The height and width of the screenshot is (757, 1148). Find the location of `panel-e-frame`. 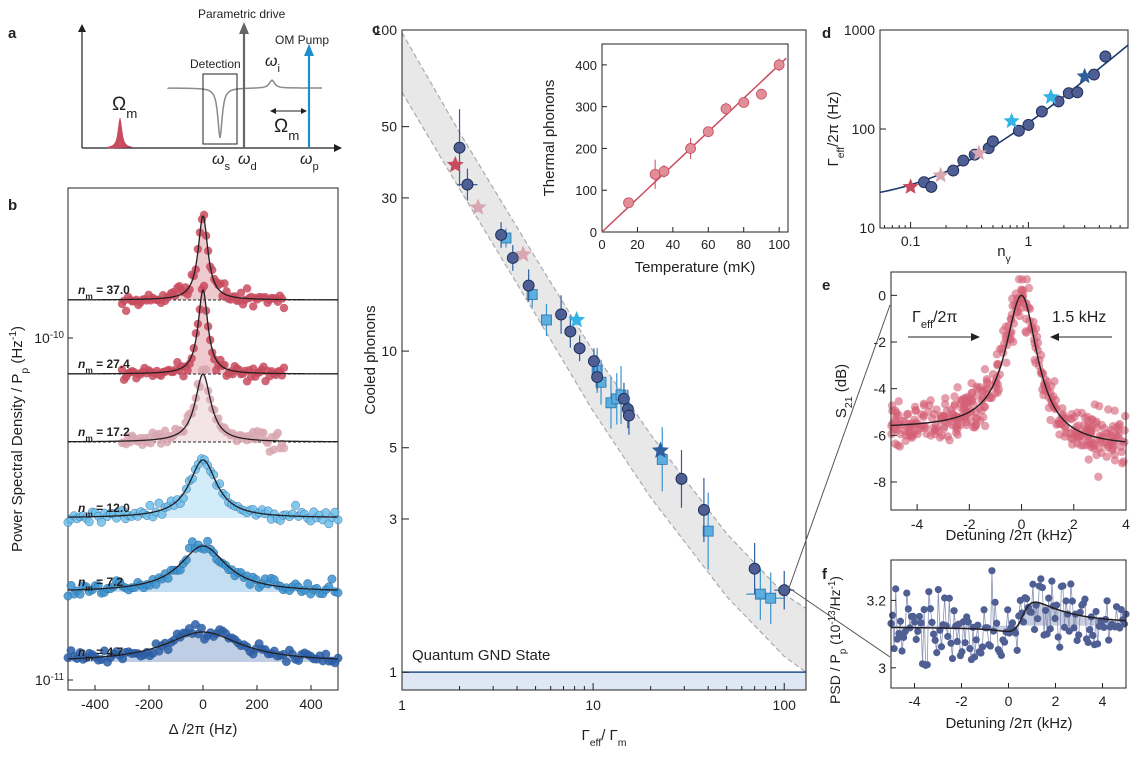

panel-e-frame is located at coordinates (1008, 391).